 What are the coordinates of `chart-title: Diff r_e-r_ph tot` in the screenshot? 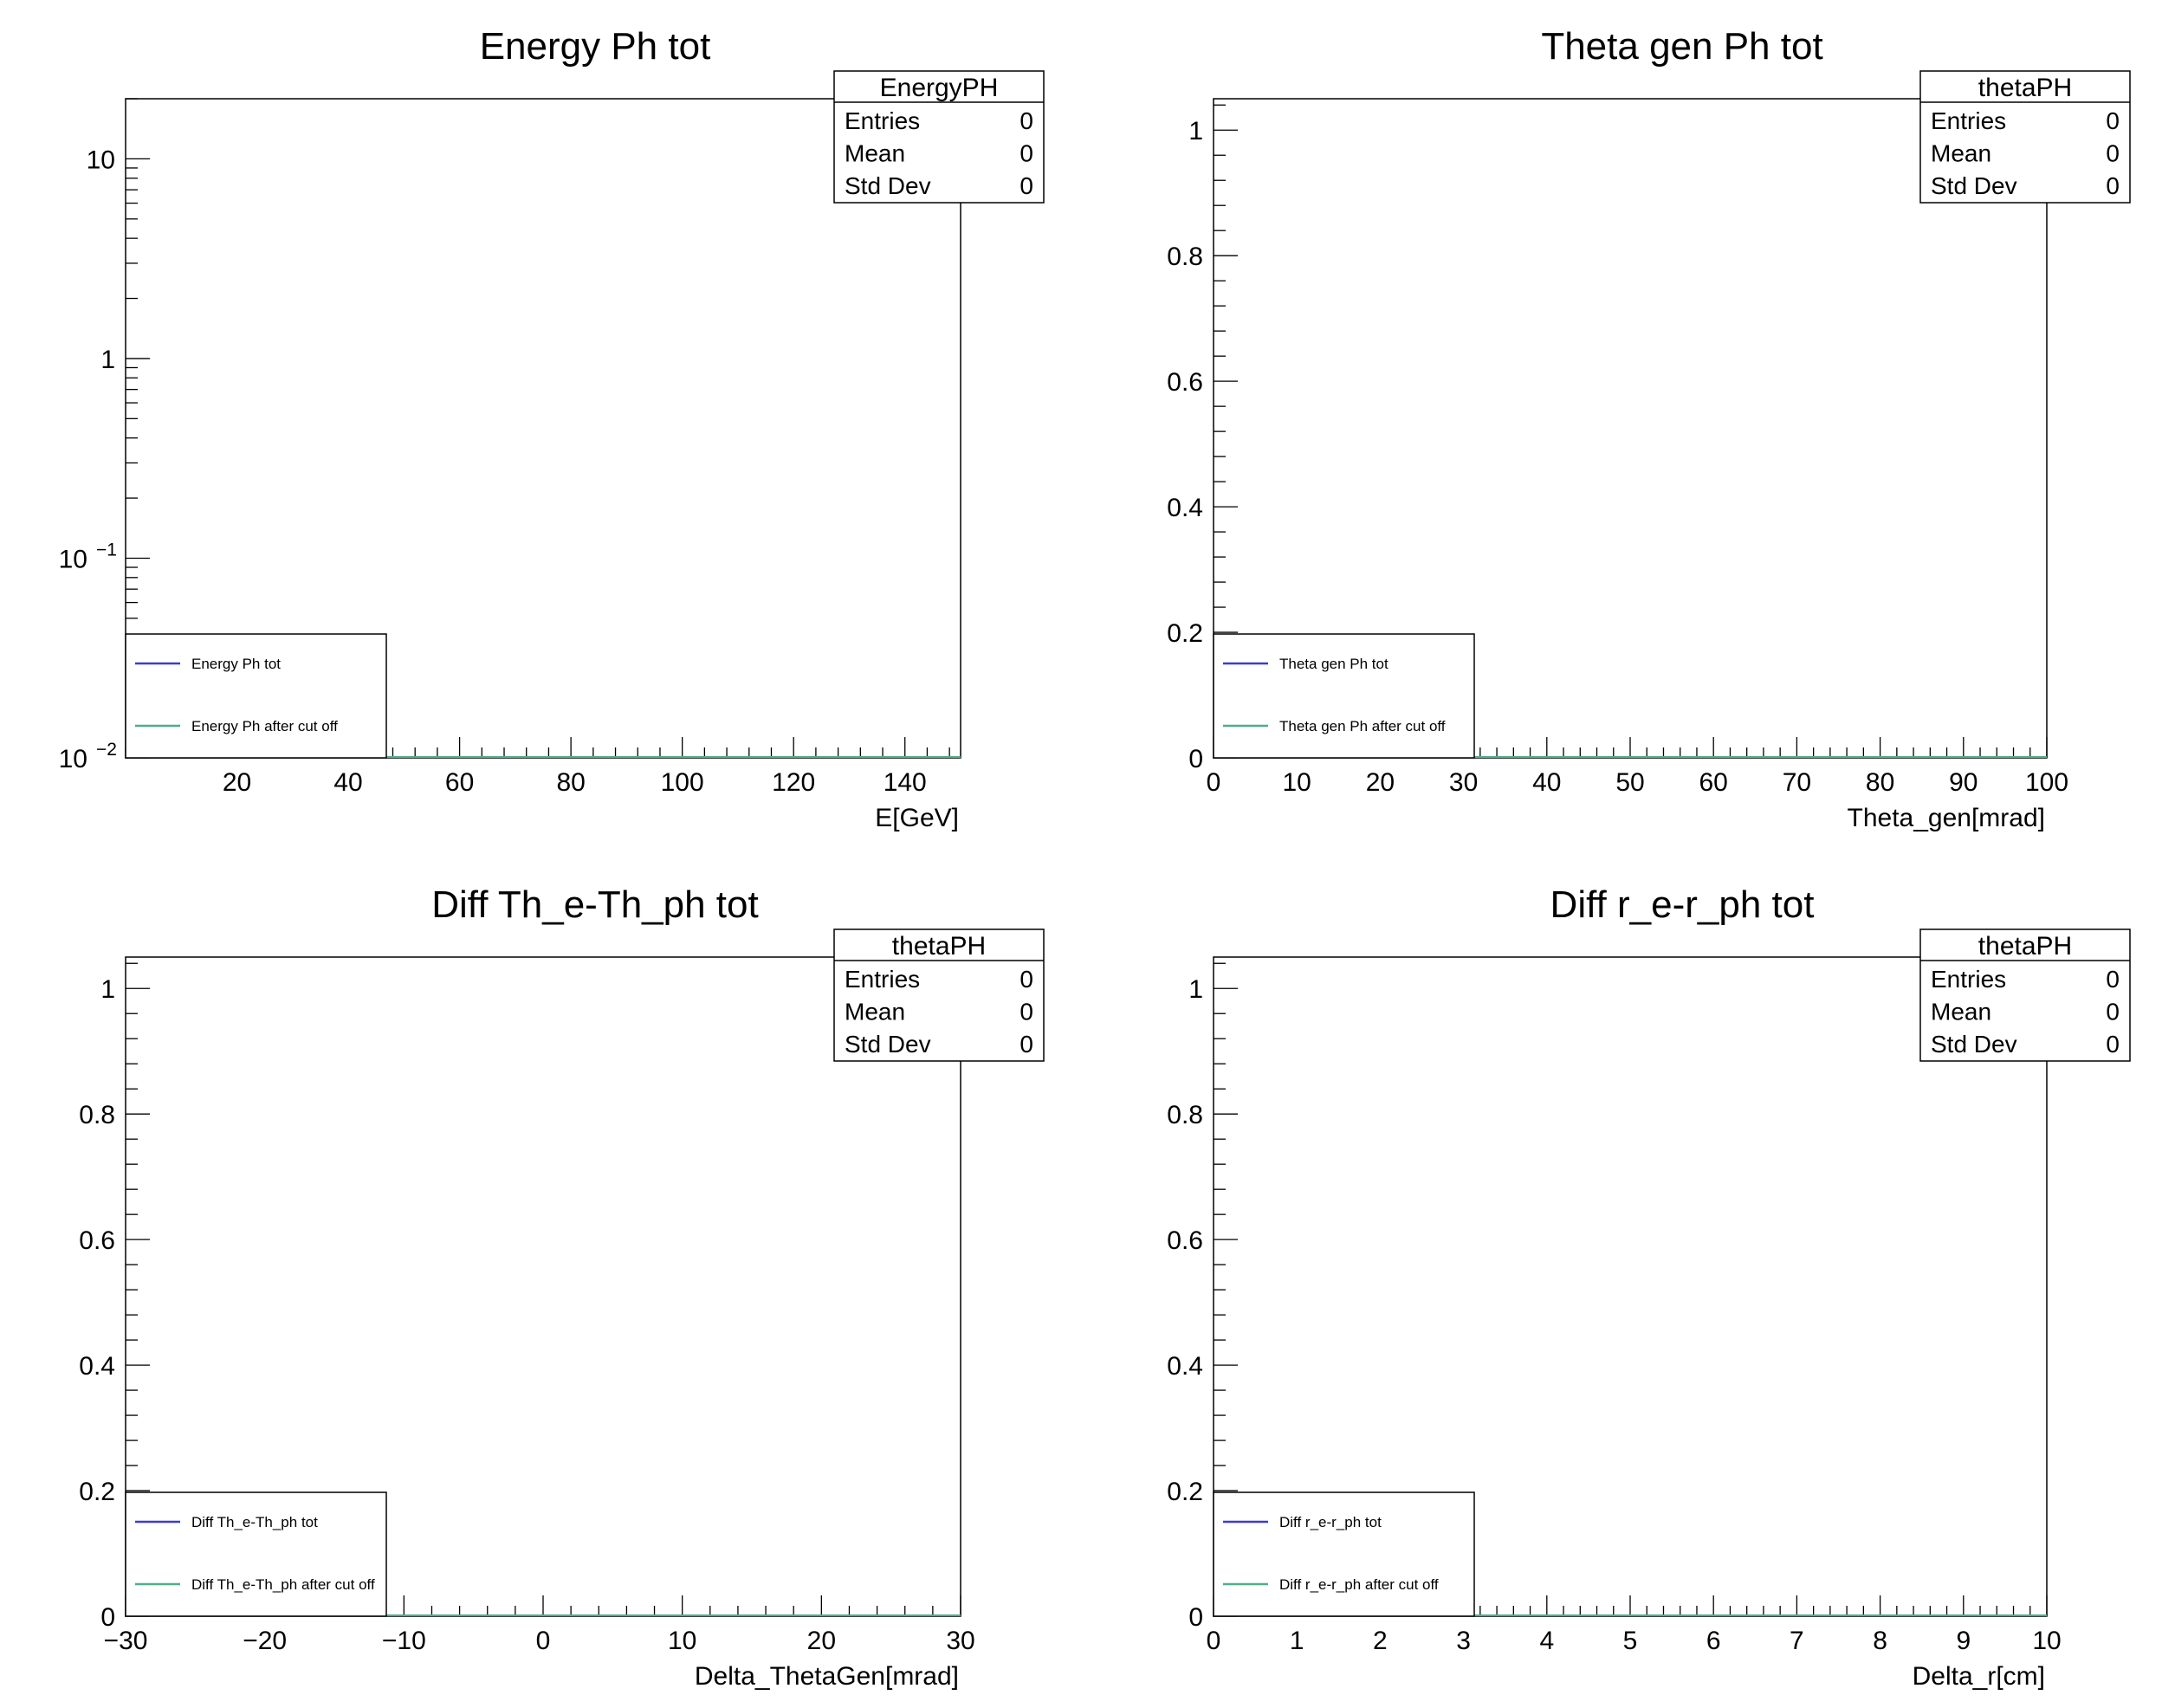 It's located at (1682, 904).